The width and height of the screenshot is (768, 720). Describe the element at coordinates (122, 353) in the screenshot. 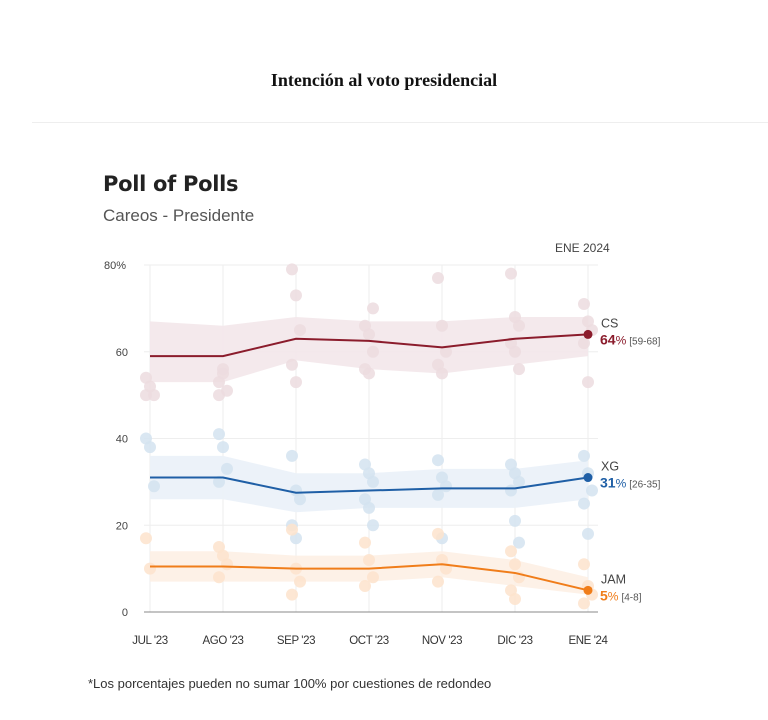

I see `y-tick-label: 60` at that location.